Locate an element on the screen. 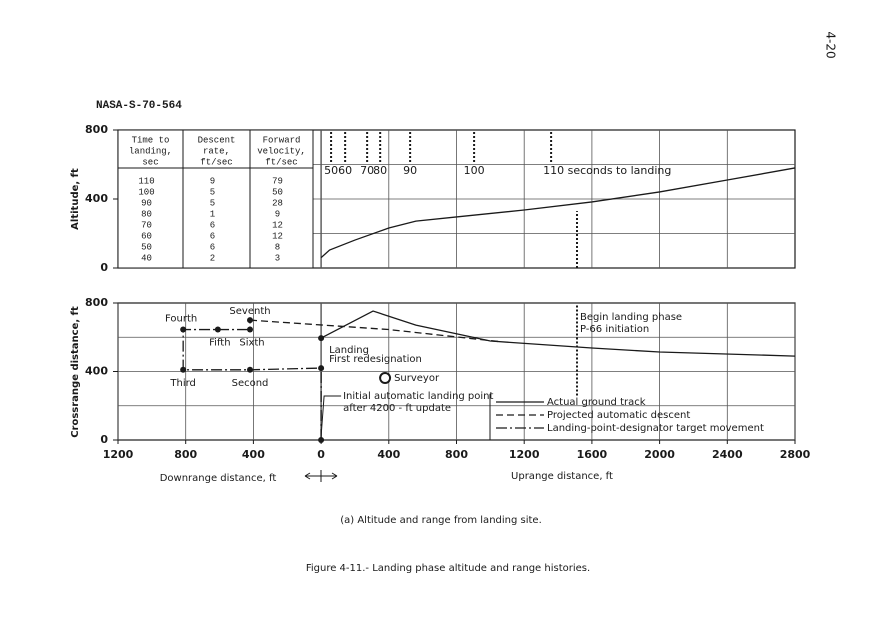 This screenshot has height=617, width=883. time-marker-label: 110 seconds to landing is located at coordinates (607, 170).